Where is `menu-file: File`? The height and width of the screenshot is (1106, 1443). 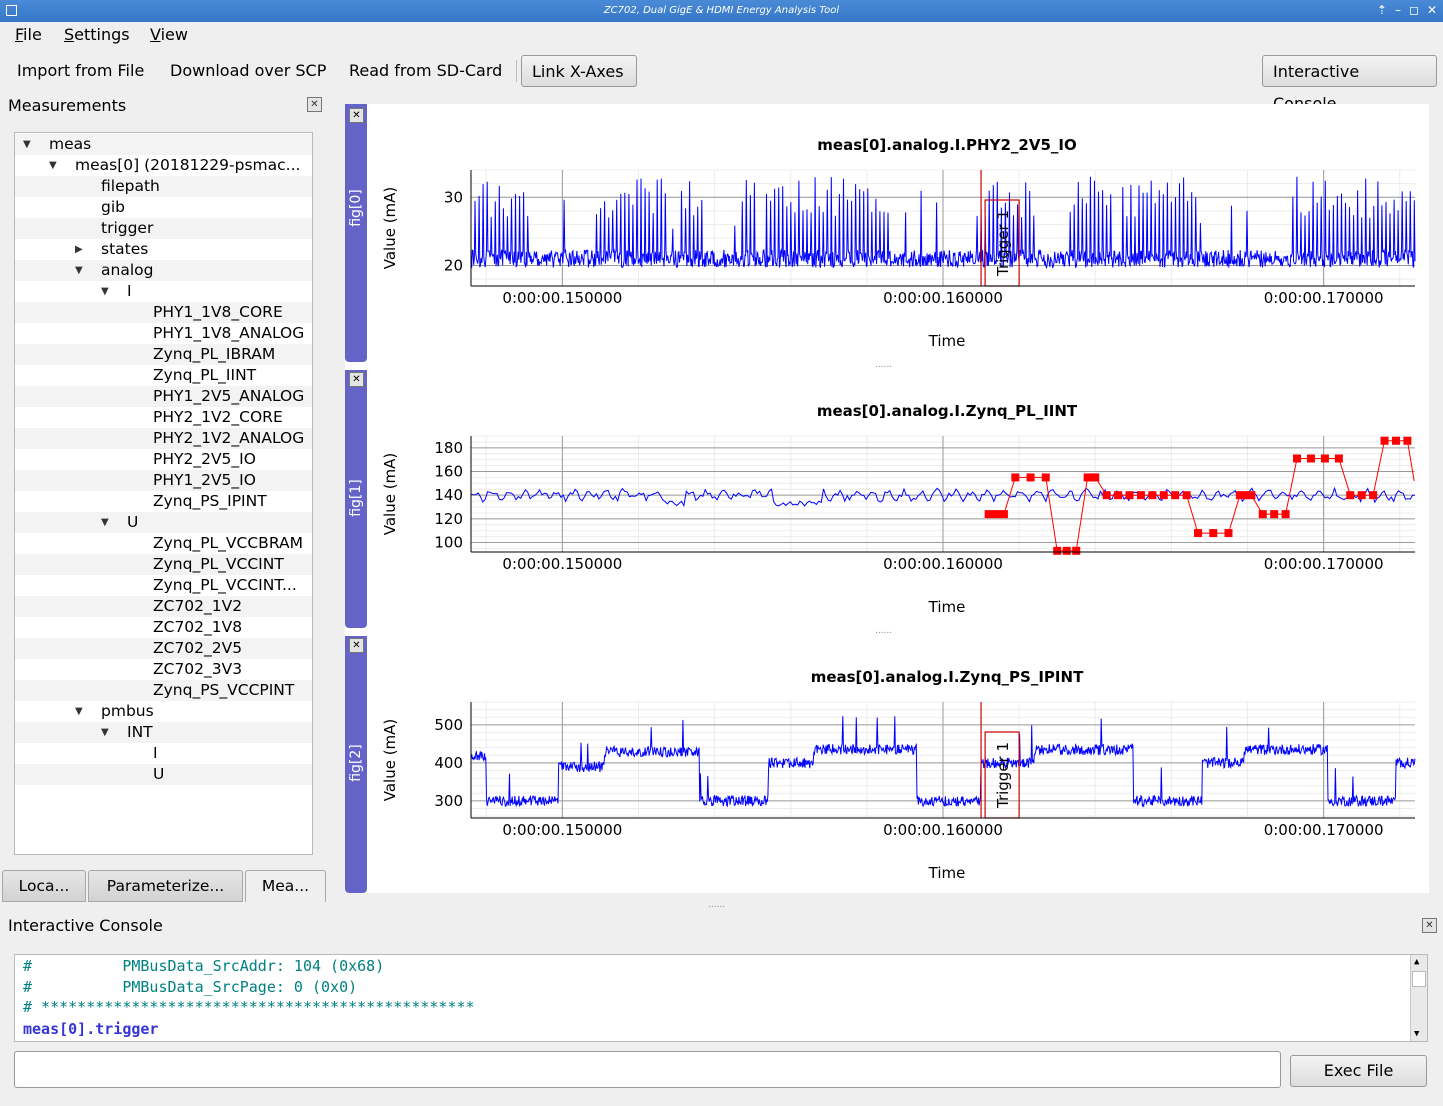
menu-file: File is located at coordinates (28, 34).